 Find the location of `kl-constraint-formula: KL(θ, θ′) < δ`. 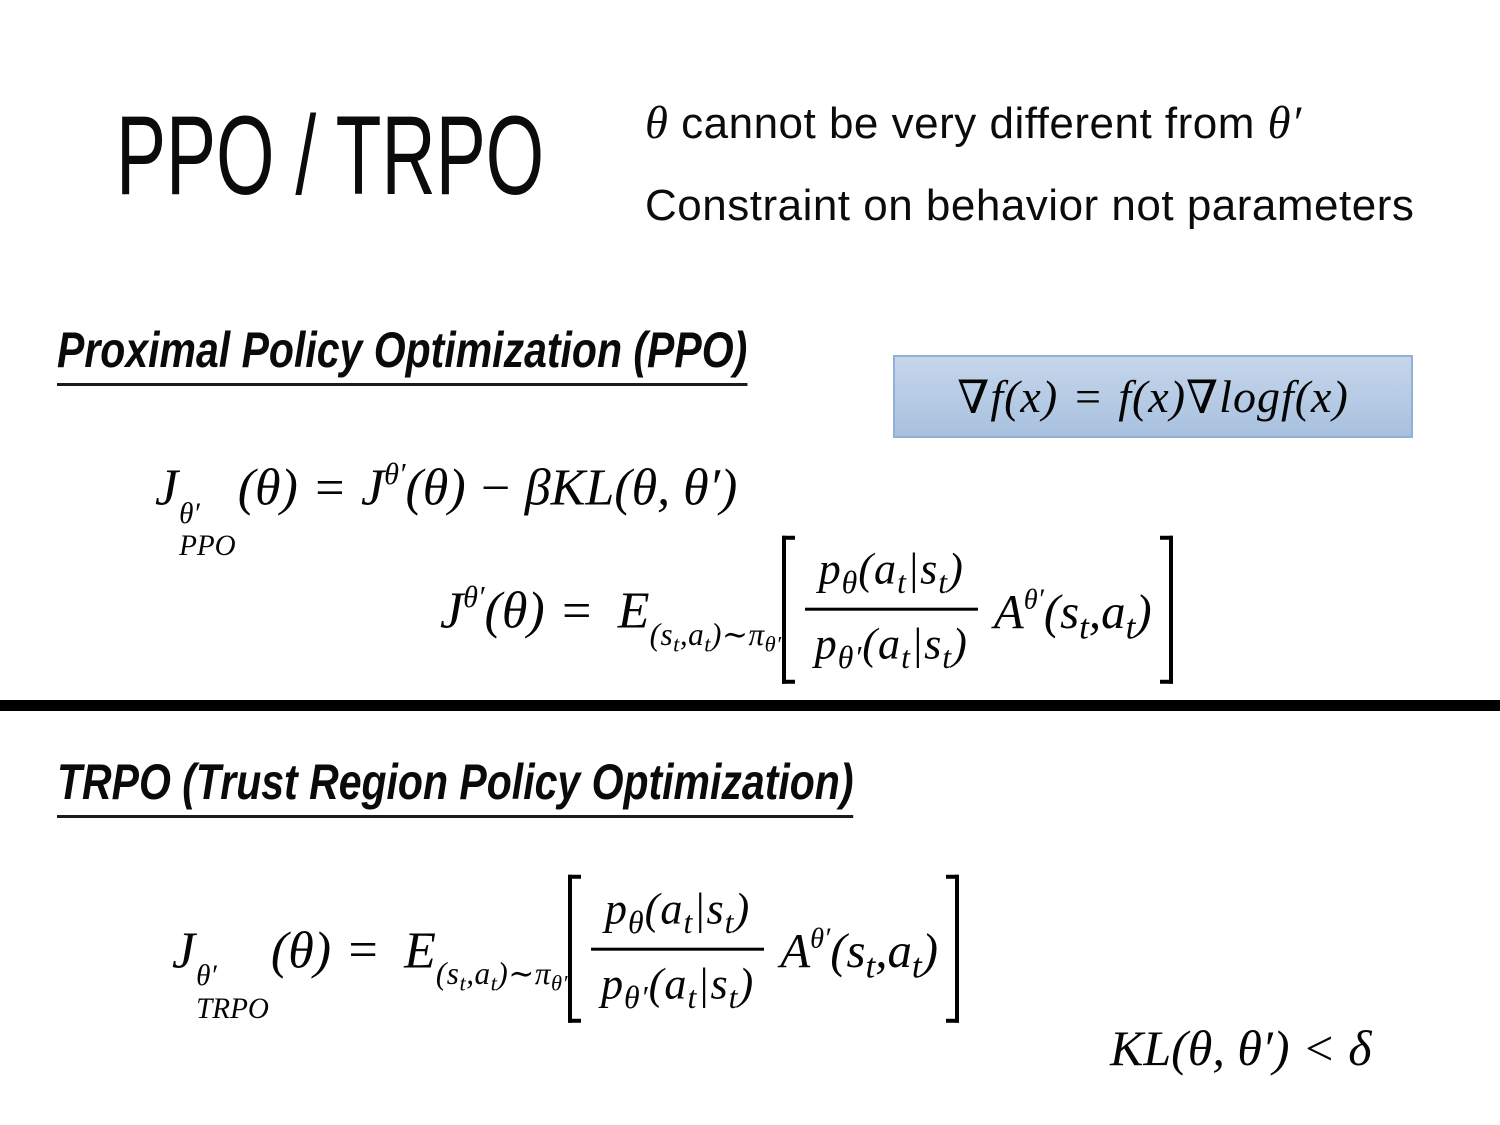

kl-constraint-formula: KL(θ, θ′) < δ is located at coordinates (1241, 1048).